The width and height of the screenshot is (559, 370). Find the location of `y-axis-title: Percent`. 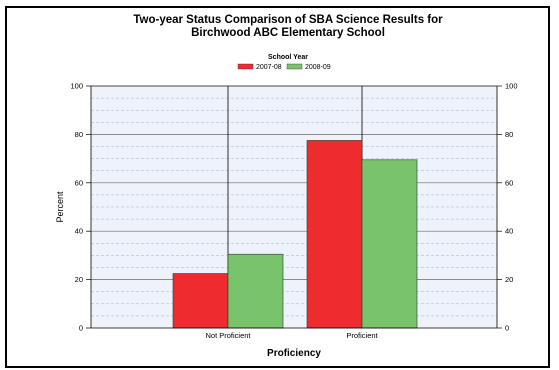

y-axis-title: Percent is located at coordinates (60, 207).